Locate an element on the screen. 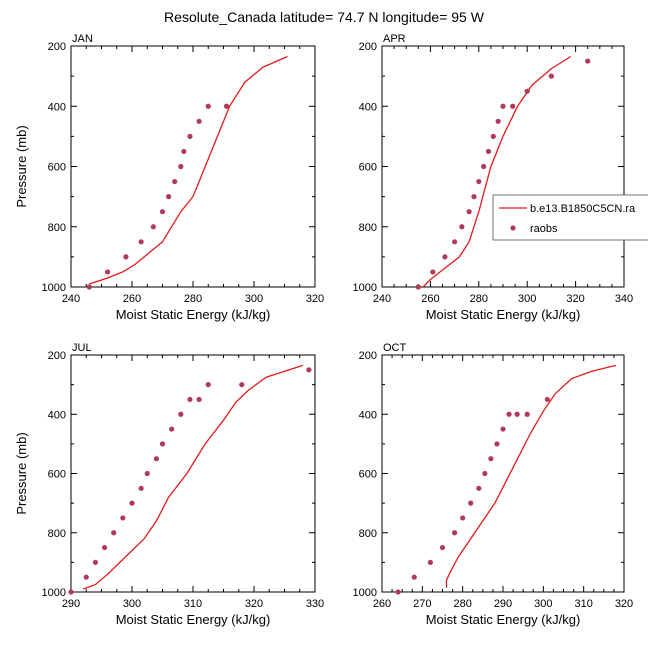 The height and width of the screenshot is (648, 648). legend-dot-swatch is located at coordinates (513, 228).